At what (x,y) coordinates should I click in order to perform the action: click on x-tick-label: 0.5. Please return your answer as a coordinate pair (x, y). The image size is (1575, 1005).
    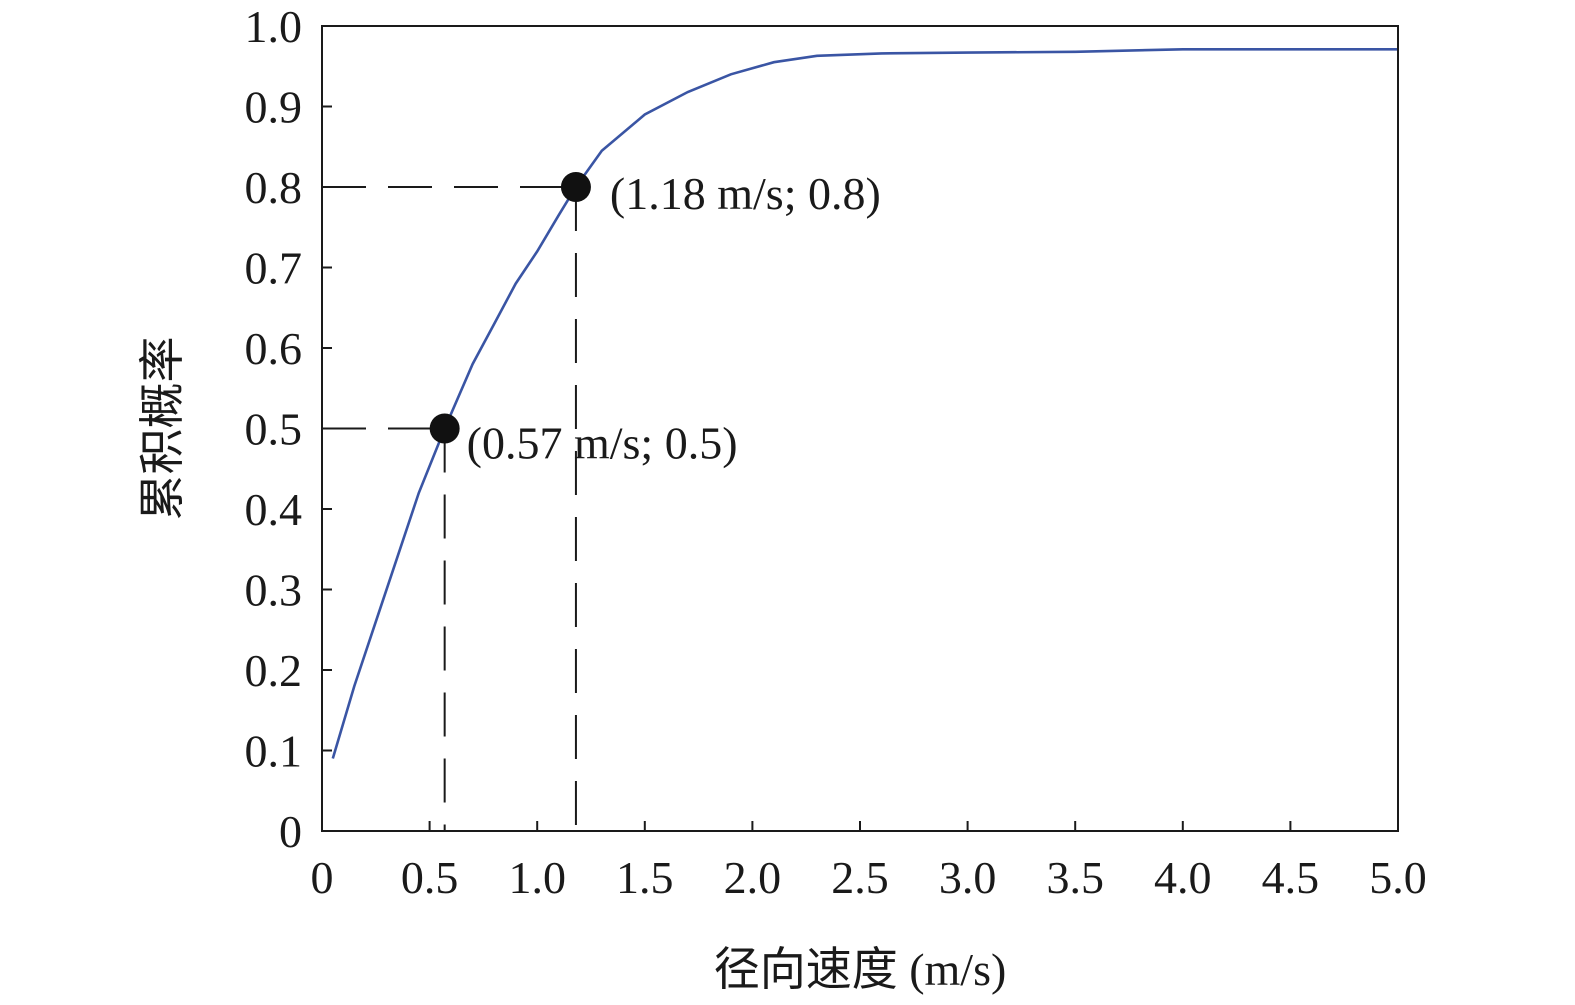
    Looking at the image, I should click on (430, 877).